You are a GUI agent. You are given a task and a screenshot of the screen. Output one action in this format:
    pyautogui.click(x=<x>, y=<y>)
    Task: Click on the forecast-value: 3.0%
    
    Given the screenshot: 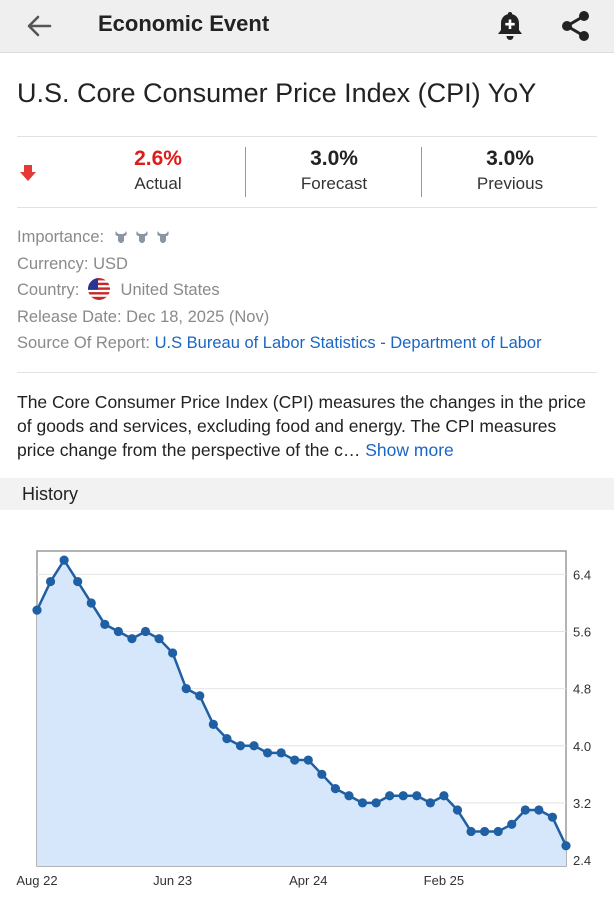 What is the action you would take?
    pyautogui.click(x=334, y=158)
    